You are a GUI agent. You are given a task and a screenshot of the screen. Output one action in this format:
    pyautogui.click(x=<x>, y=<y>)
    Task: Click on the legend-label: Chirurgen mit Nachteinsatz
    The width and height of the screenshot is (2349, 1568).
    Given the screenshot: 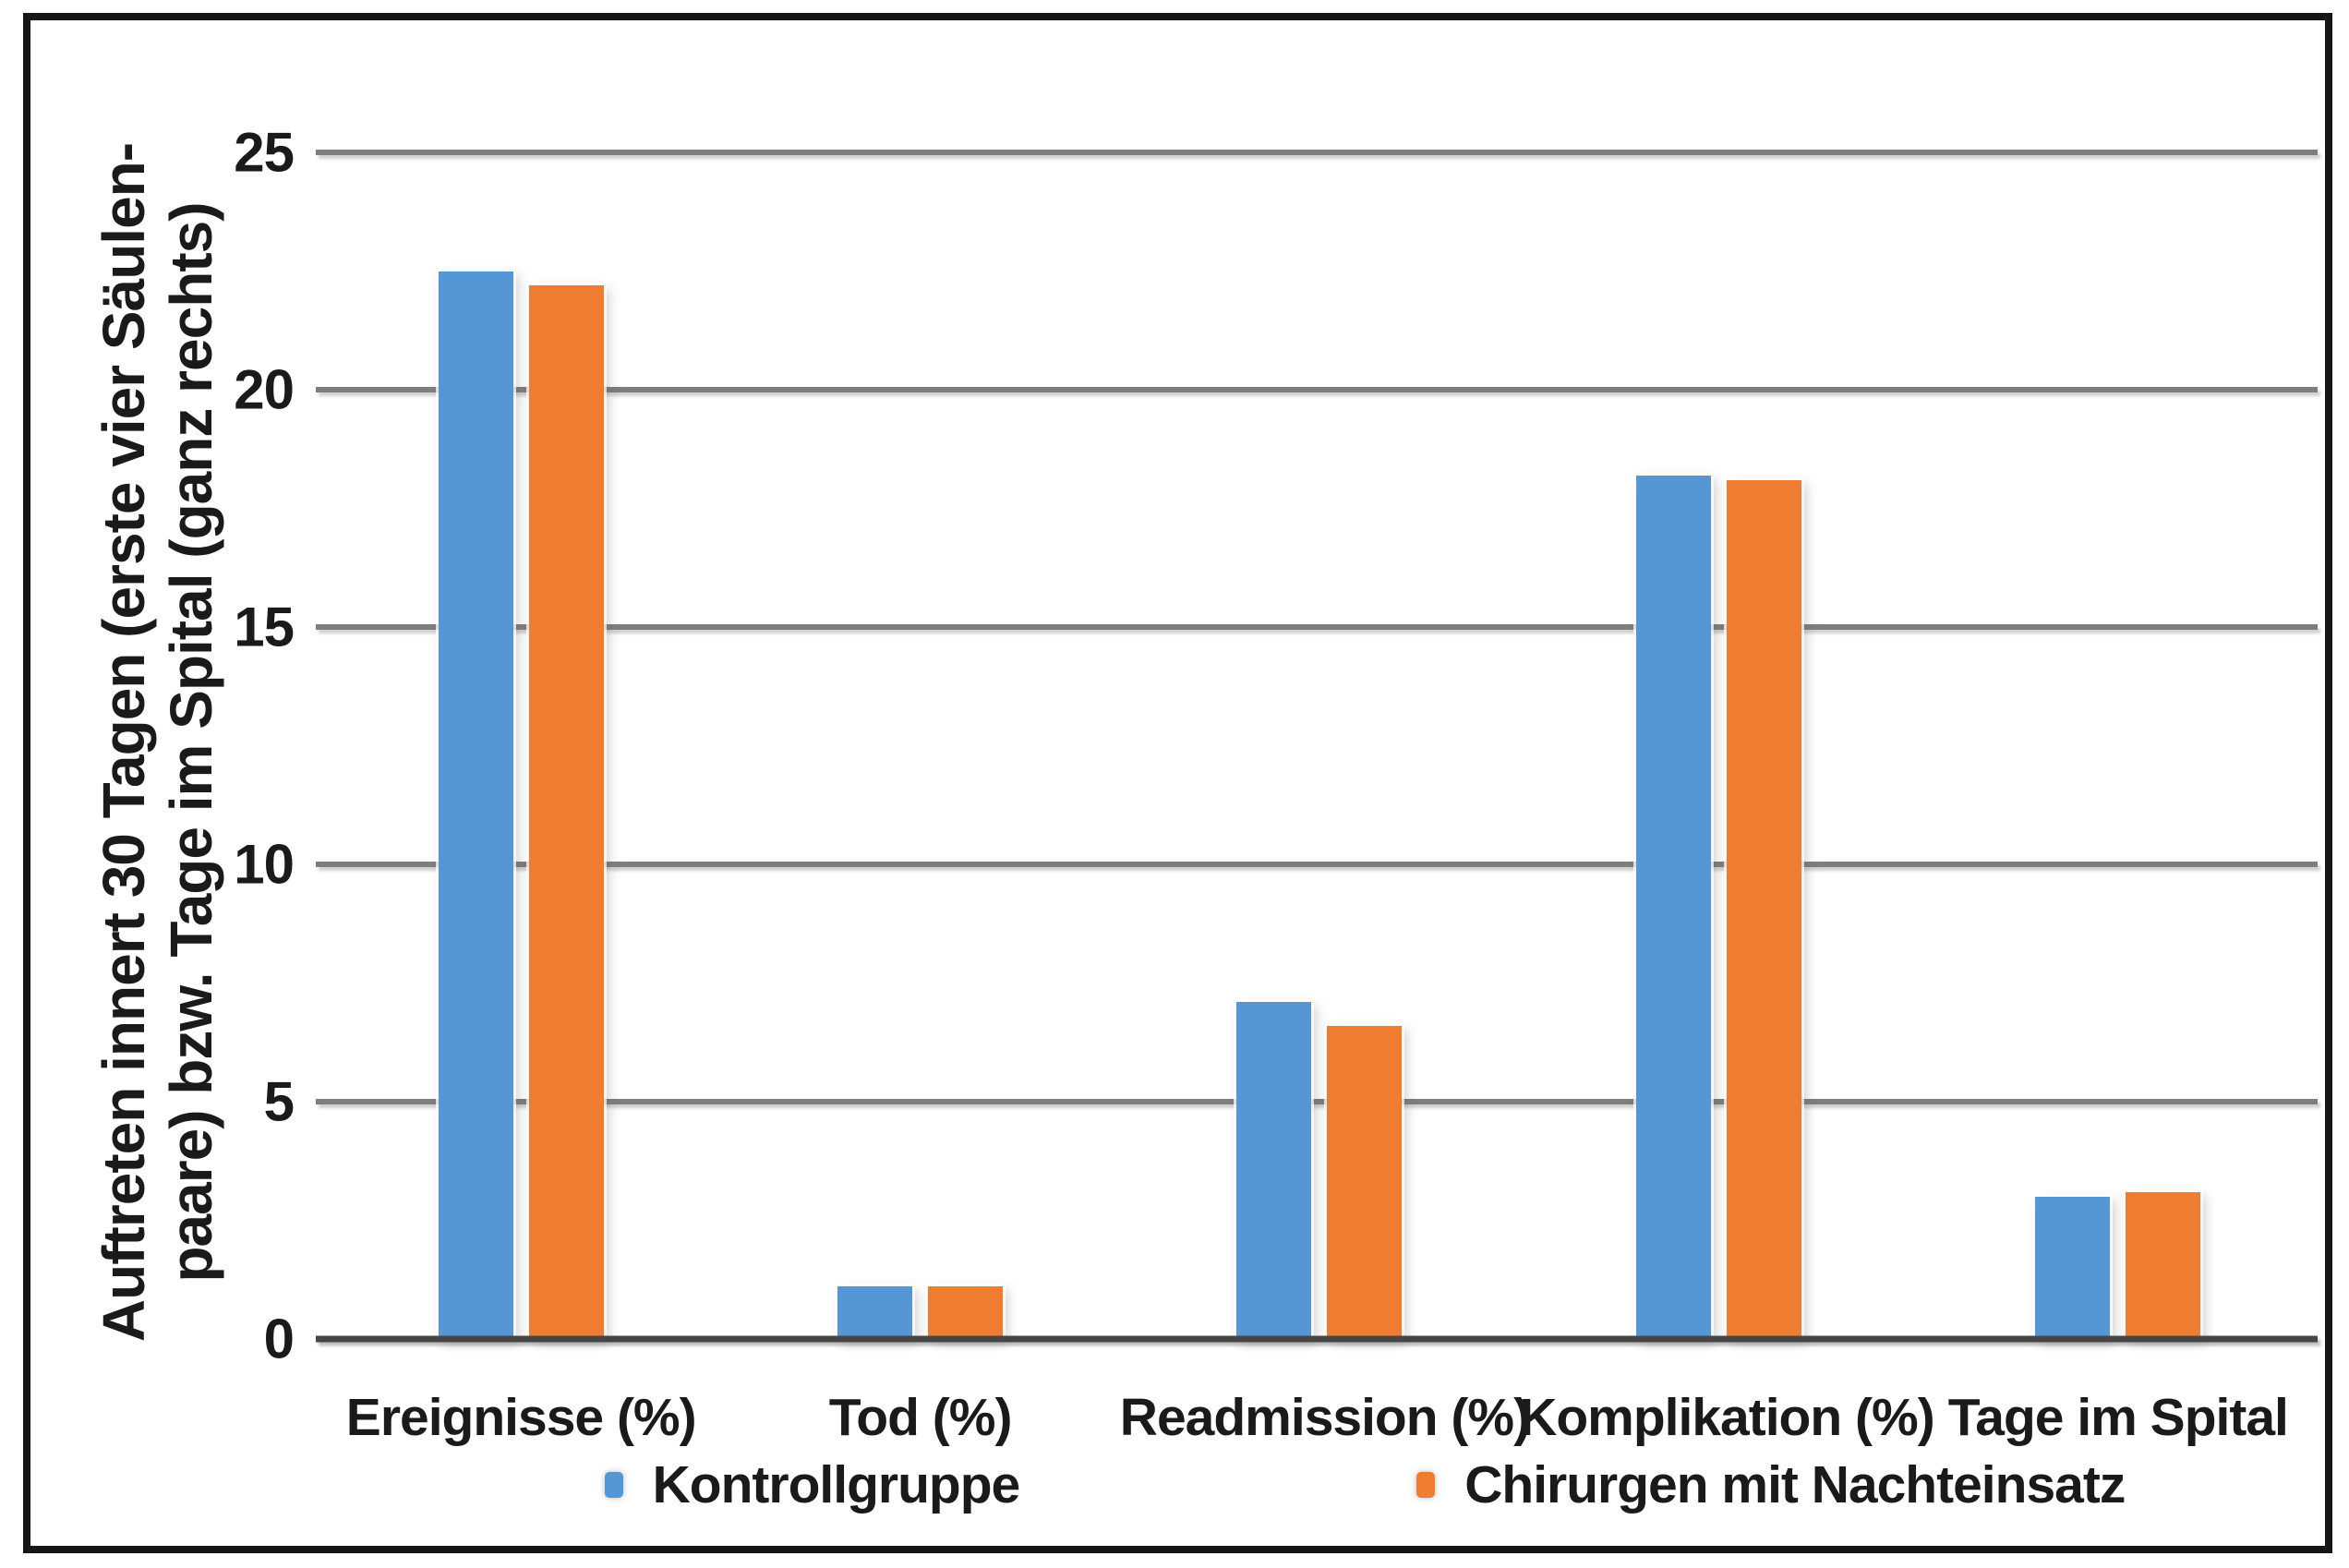 What is the action you would take?
    pyautogui.click(x=1795, y=1484)
    